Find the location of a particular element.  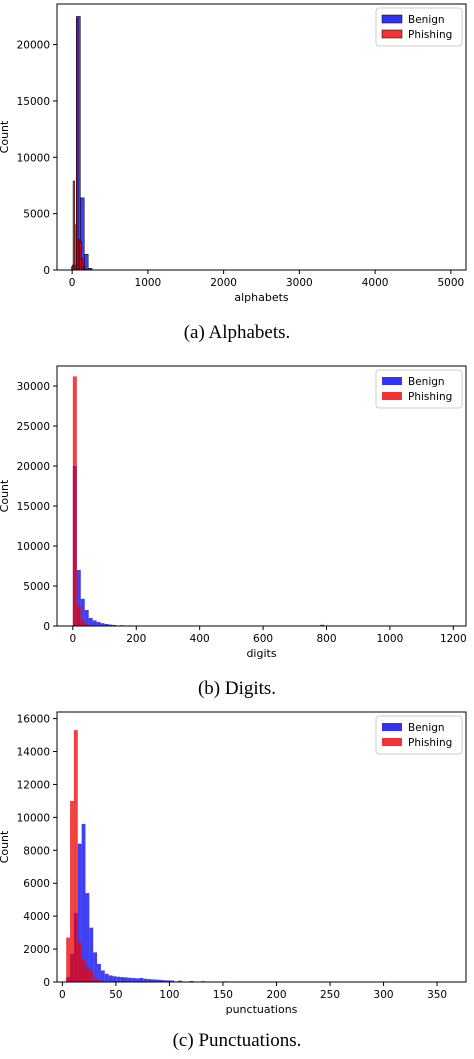

x-tick-label: 100 is located at coordinates (169, 995).